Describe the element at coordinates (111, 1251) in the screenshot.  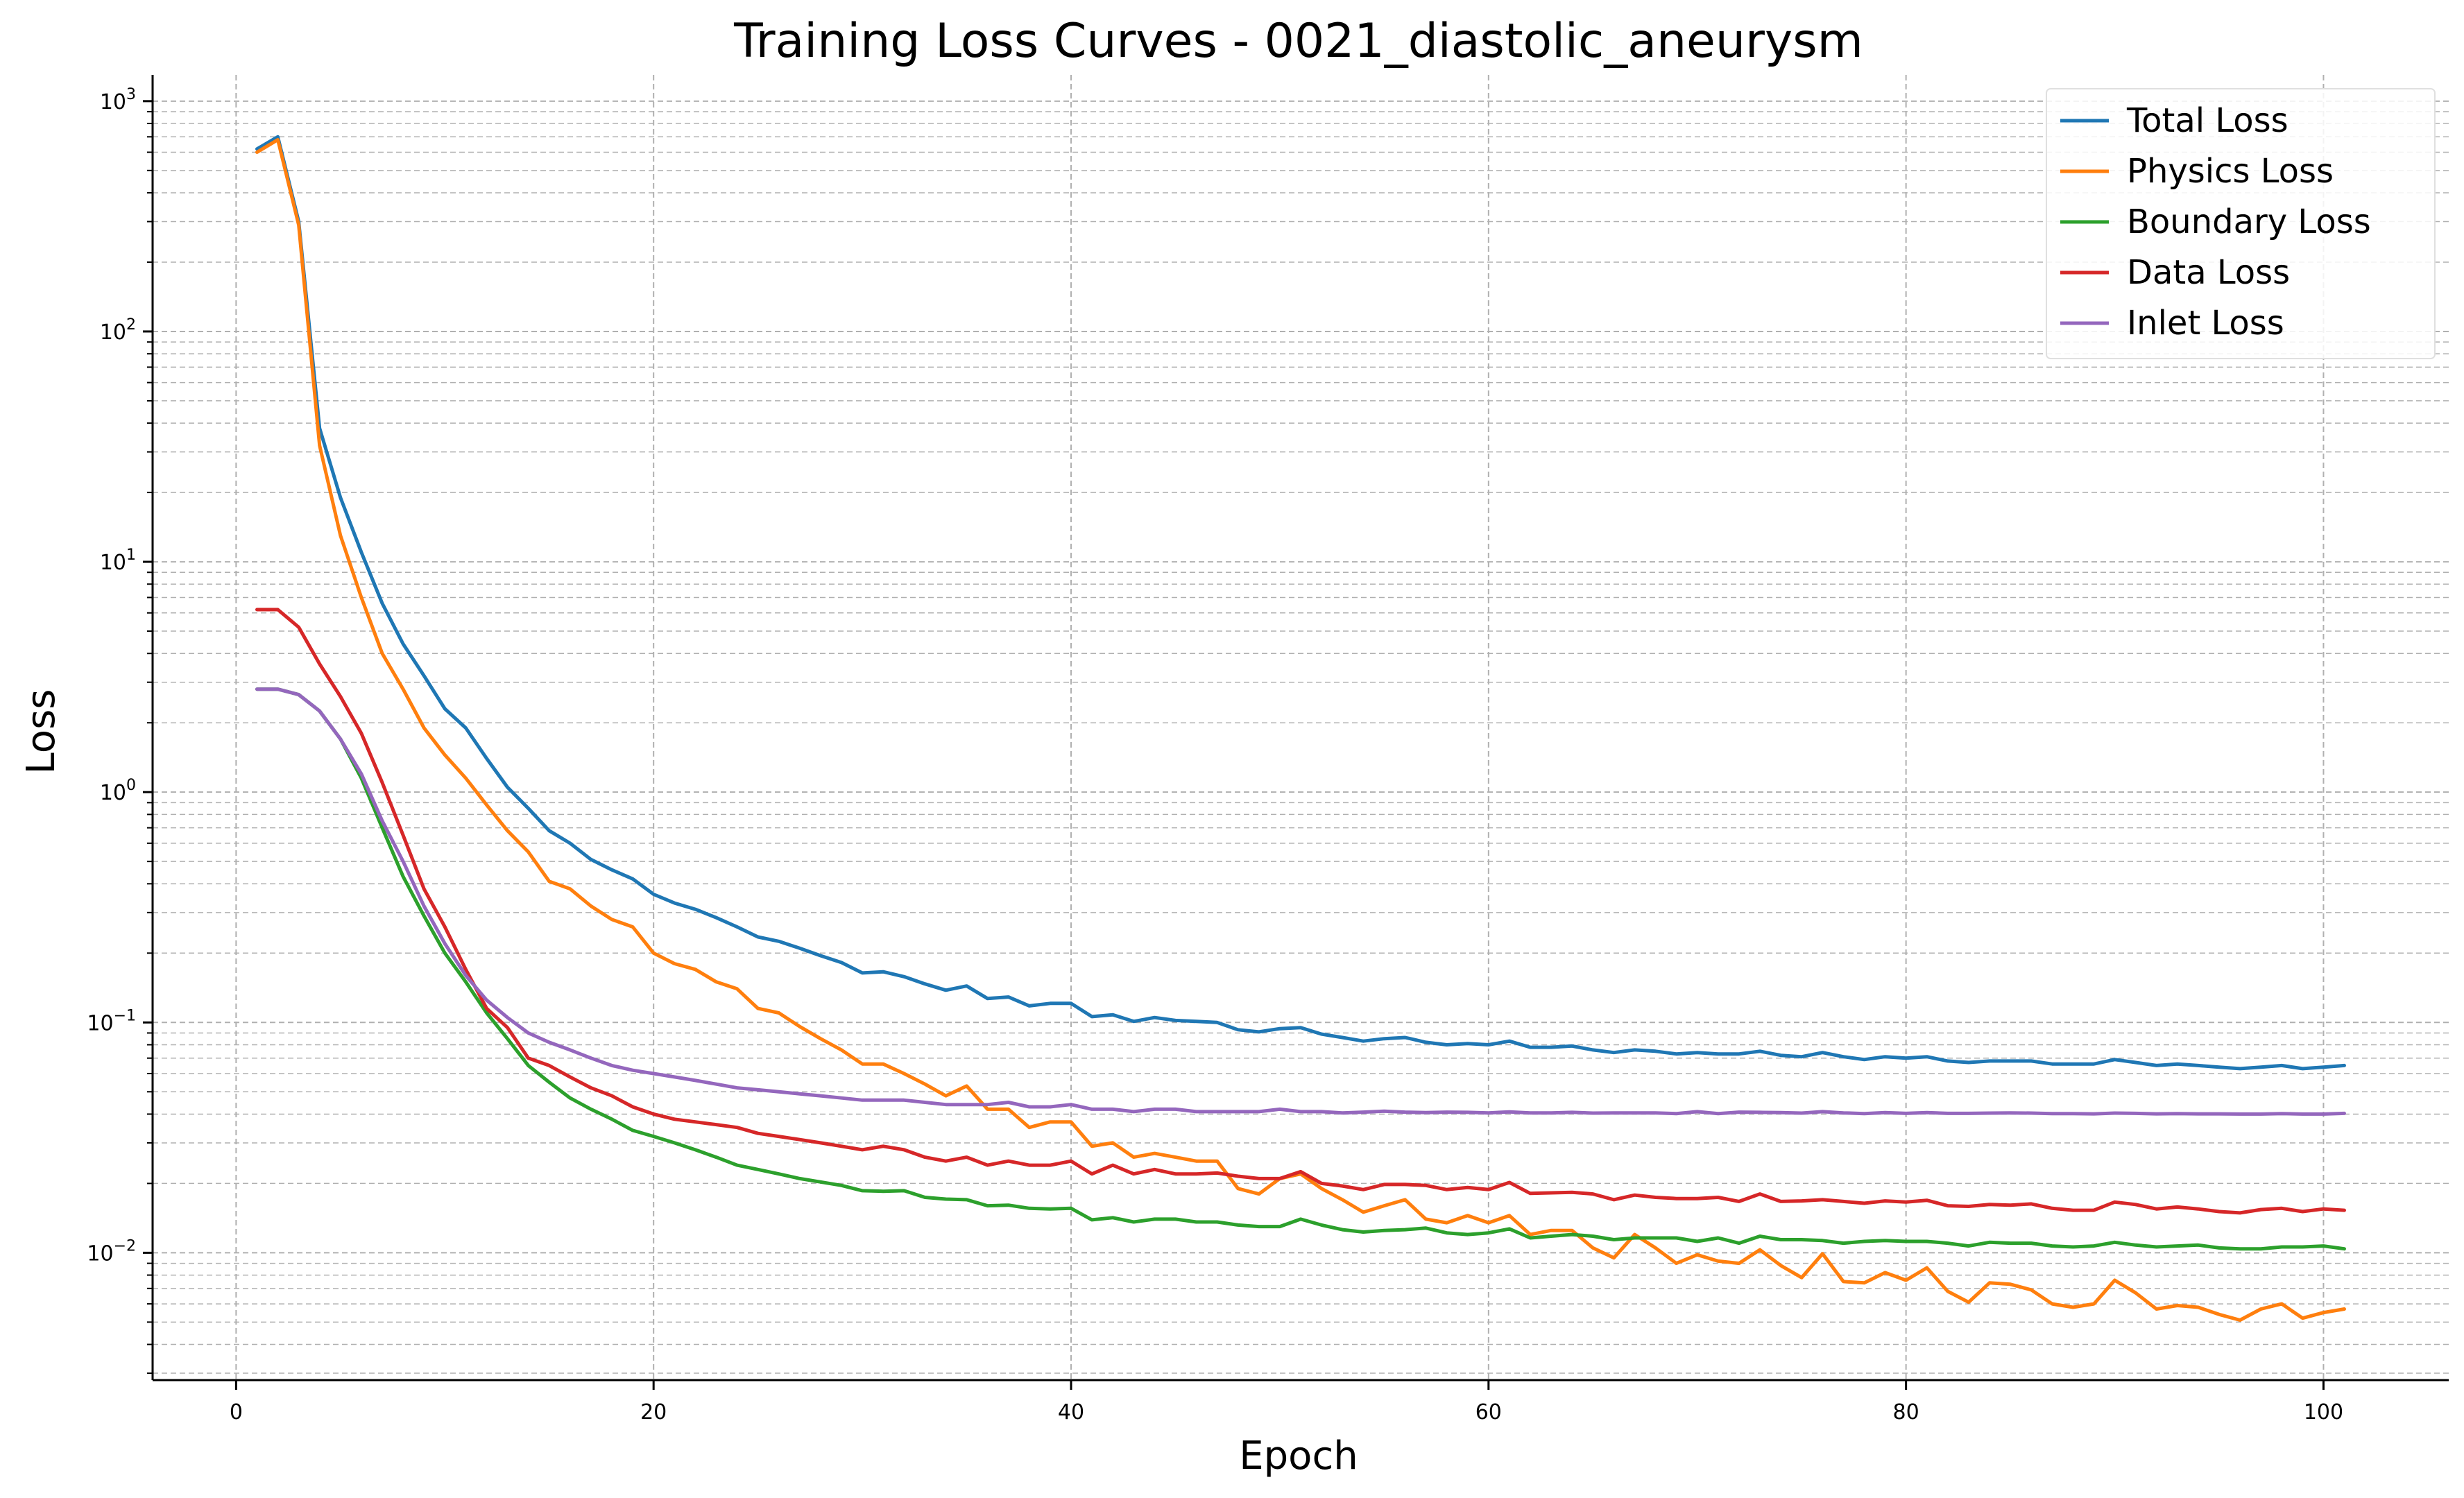
I see `y-tick-label: 10⁻²` at that location.